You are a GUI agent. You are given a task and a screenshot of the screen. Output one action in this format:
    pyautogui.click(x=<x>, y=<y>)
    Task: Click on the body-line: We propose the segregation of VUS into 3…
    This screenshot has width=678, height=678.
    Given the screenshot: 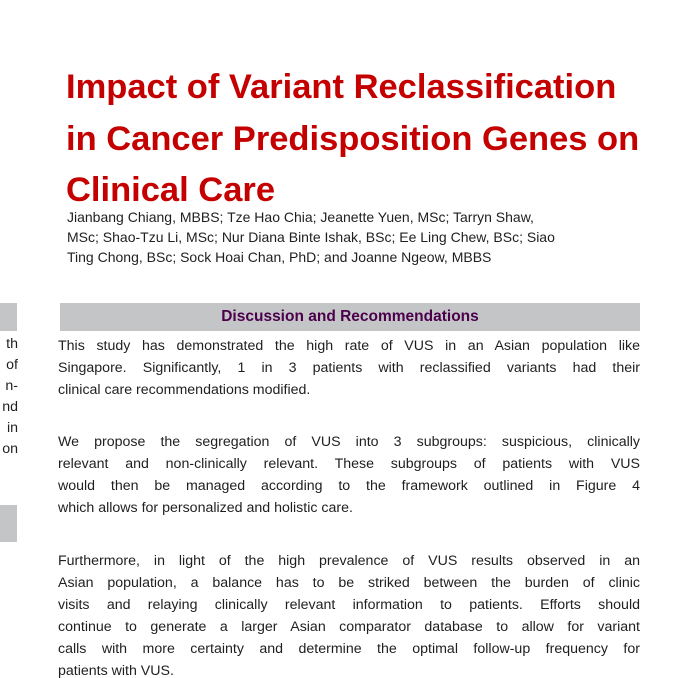 What is the action you would take?
    pyautogui.click(x=349, y=442)
    